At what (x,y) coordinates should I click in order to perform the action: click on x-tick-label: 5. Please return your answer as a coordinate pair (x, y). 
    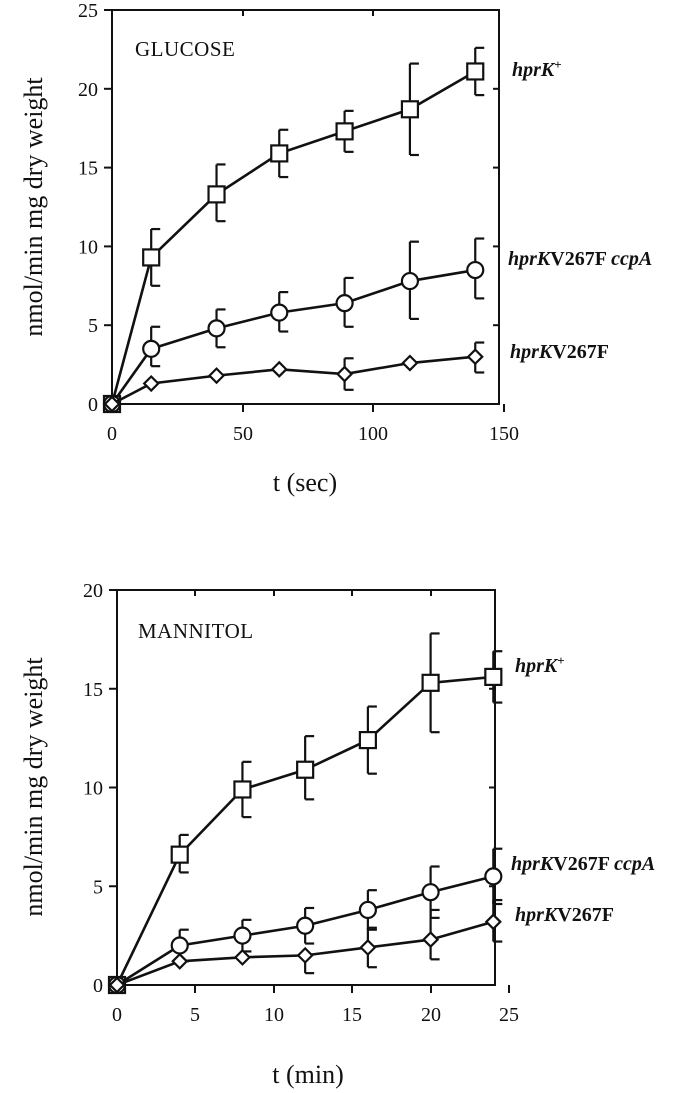
    Looking at the image, I should click on (195, 1015).